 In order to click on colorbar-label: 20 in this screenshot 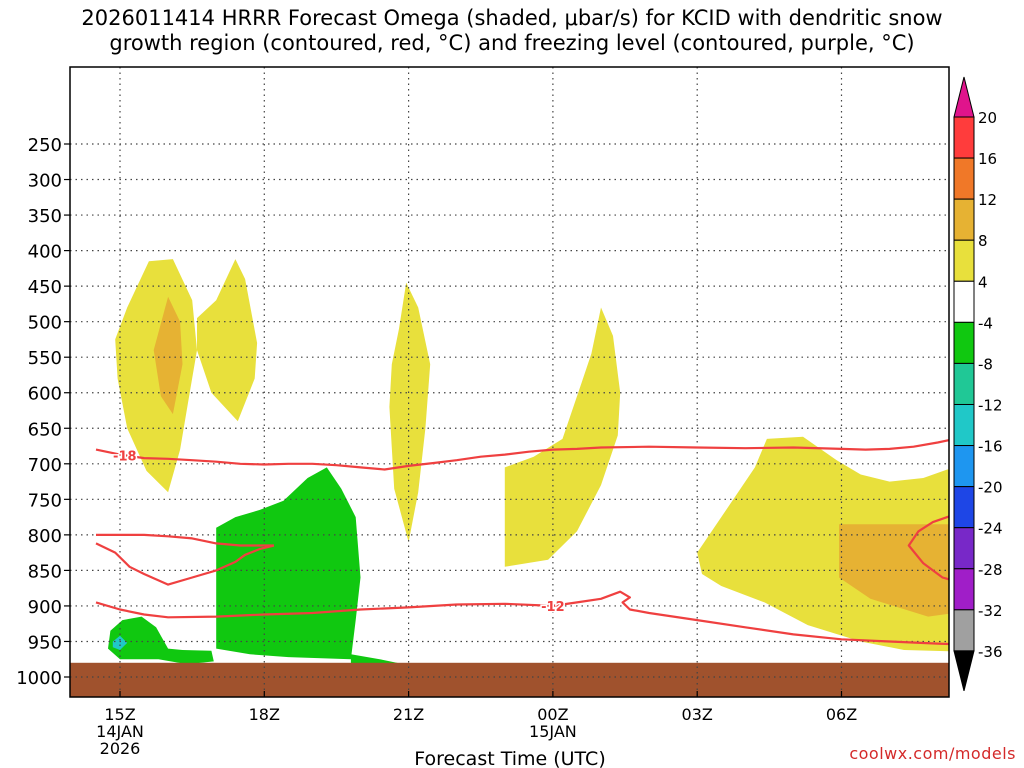, I will do `click(987, 118)`.